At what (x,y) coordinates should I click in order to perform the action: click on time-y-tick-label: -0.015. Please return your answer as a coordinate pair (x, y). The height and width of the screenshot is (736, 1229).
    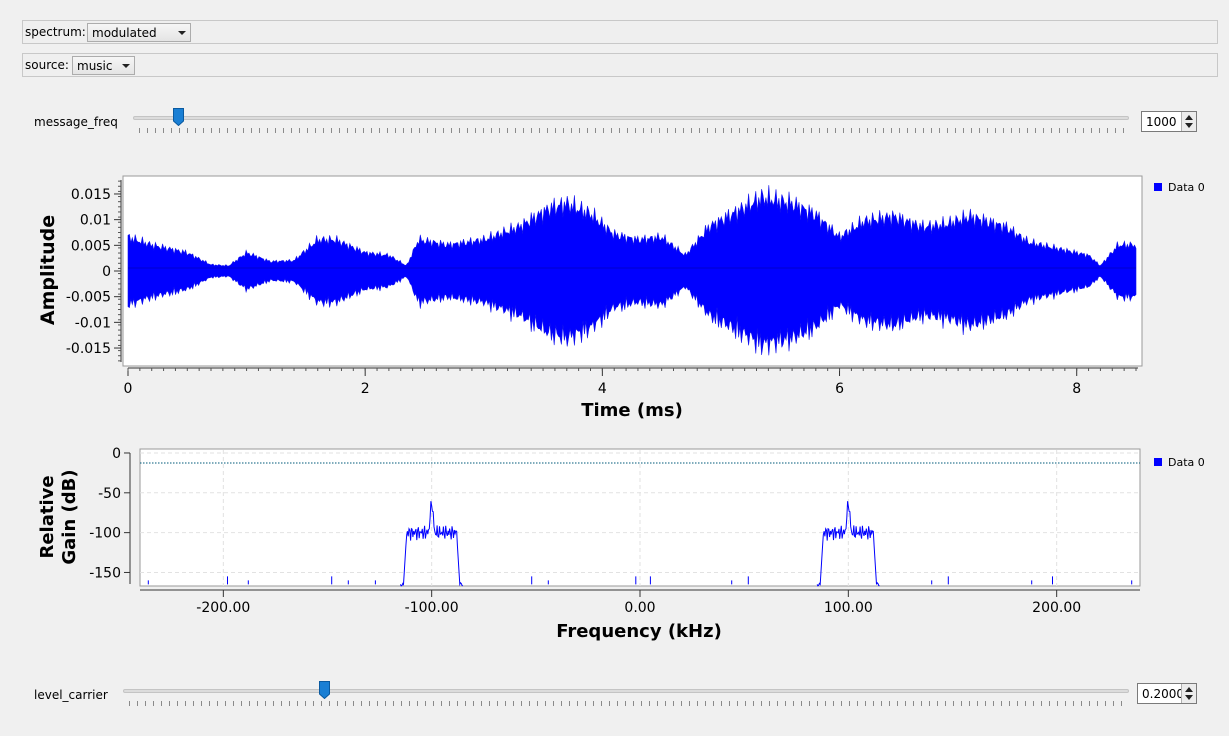
    Looking at the image, I should click on (88, 349).